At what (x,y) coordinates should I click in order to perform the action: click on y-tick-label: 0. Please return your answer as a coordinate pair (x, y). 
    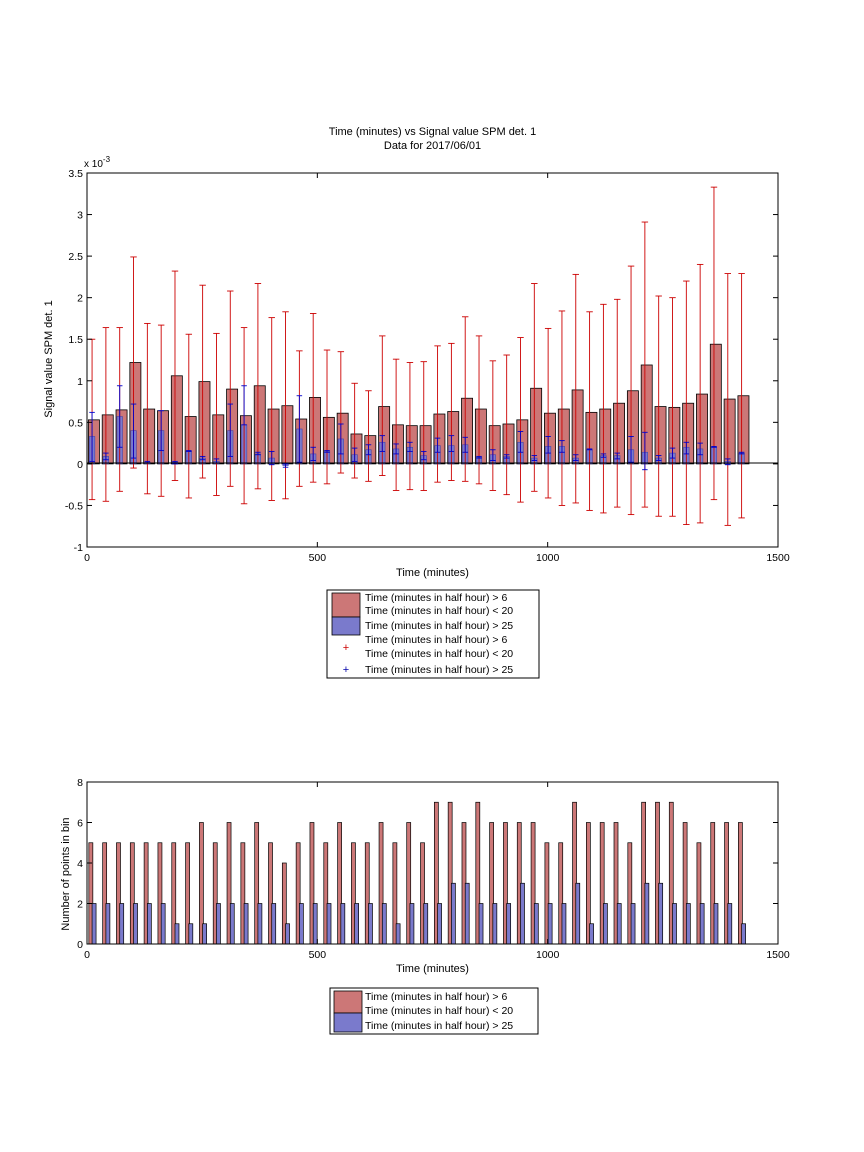
    Looking at the image, I should click on (80, 945).